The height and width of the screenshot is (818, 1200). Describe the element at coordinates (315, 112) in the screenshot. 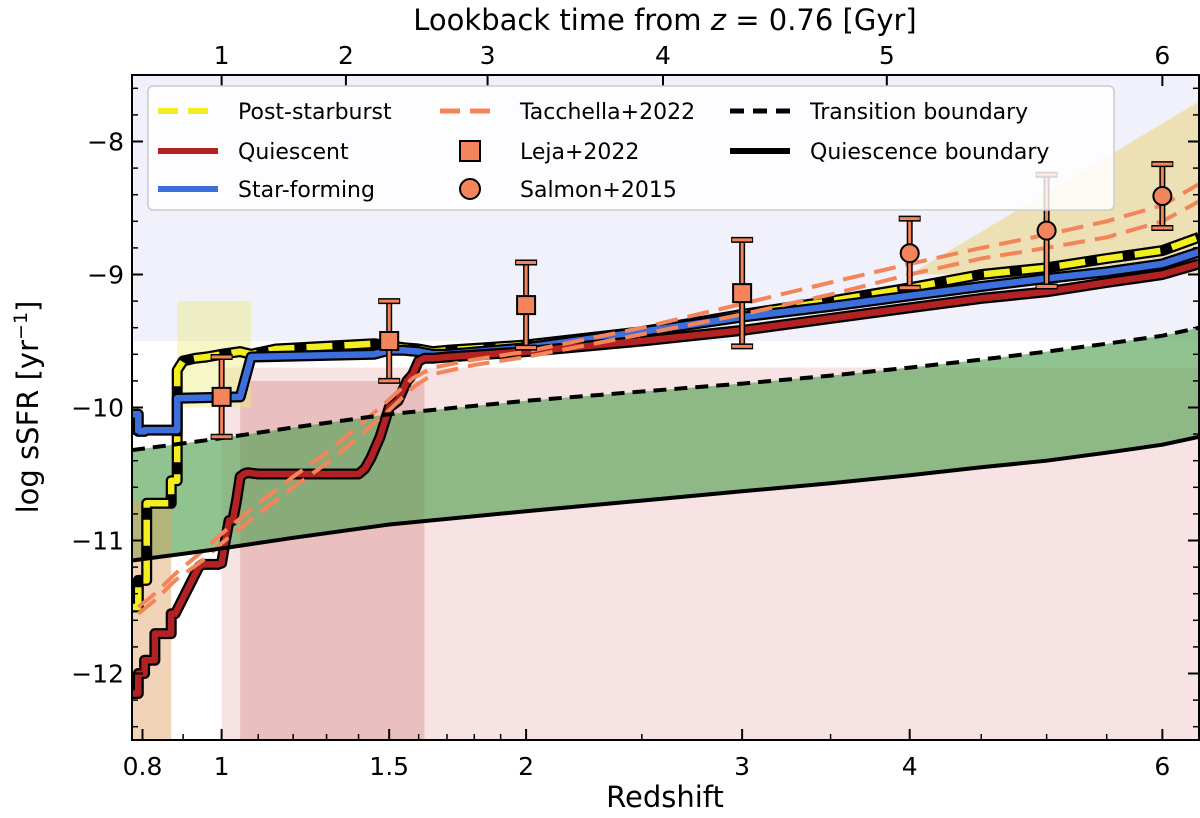

I see `legend-label: Post-starburst` at that location.